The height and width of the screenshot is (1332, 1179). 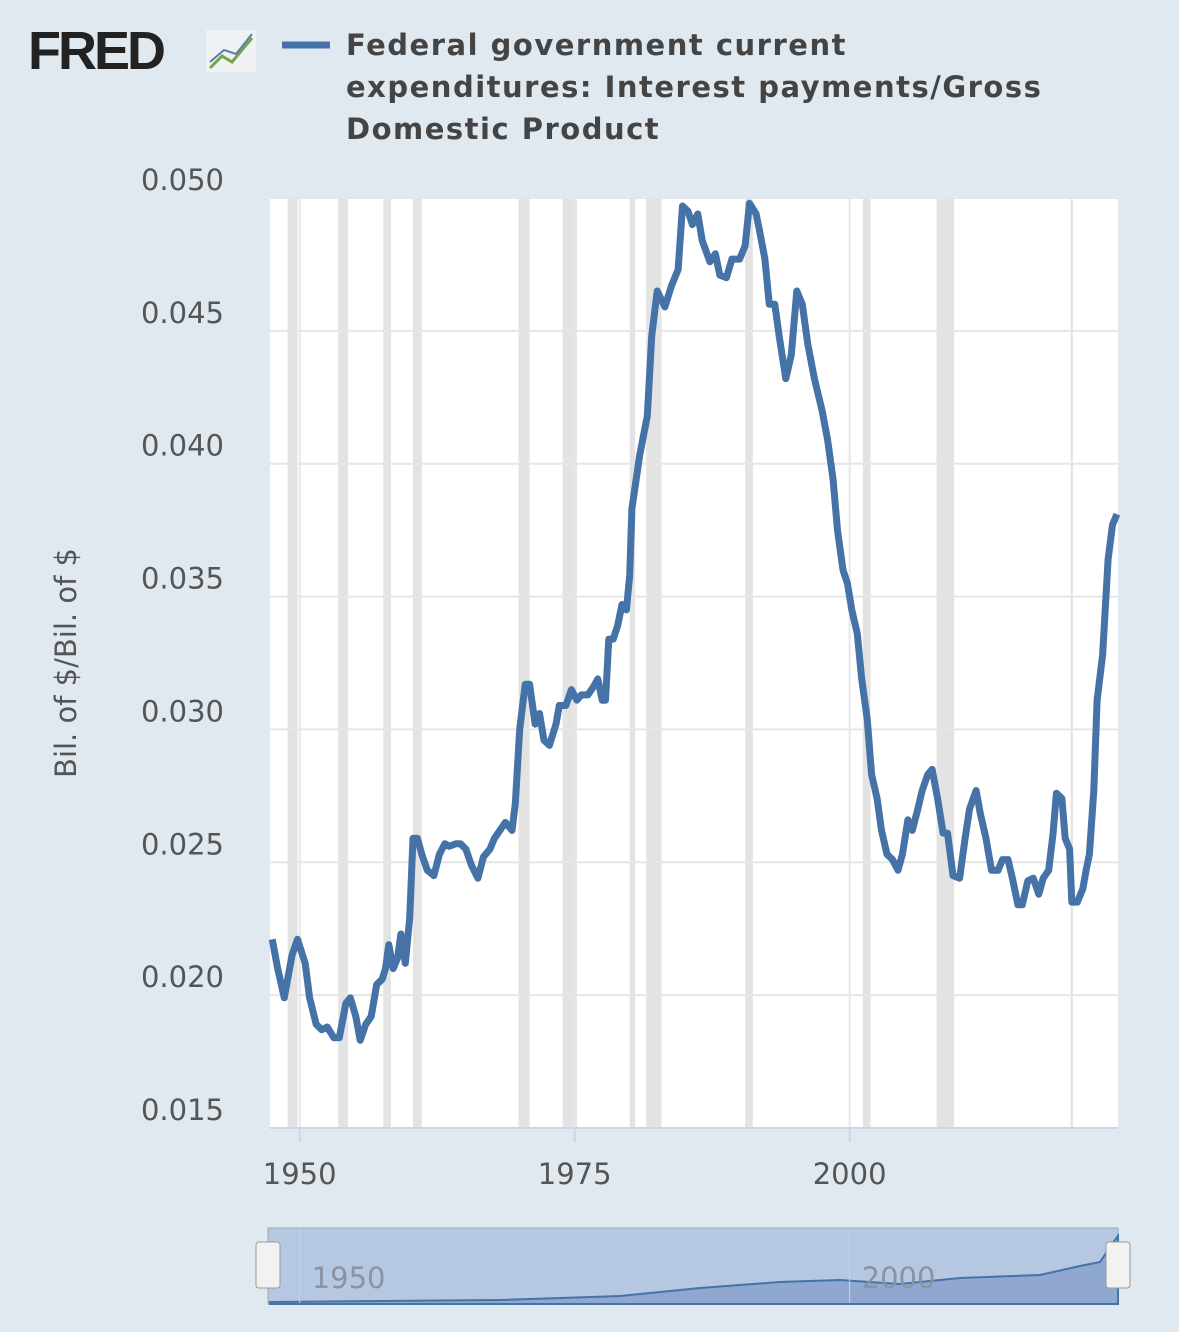 What do you see at coordinates (182, 579) in the screenshot?
I see `y-tick-label: 0.035` at bounding box center [182, 579].